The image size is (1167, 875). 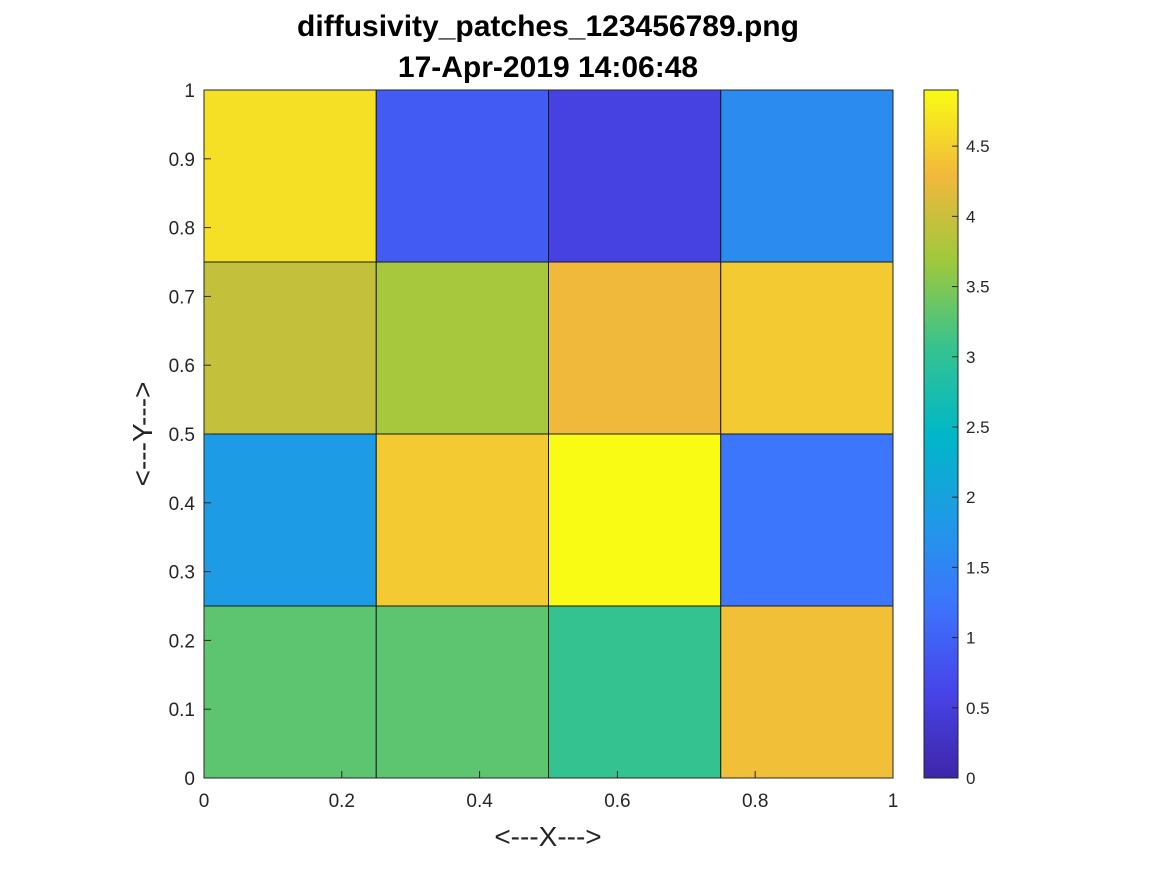 I want to click on y-tick-label: 0.8, so click(x=182, y=229).